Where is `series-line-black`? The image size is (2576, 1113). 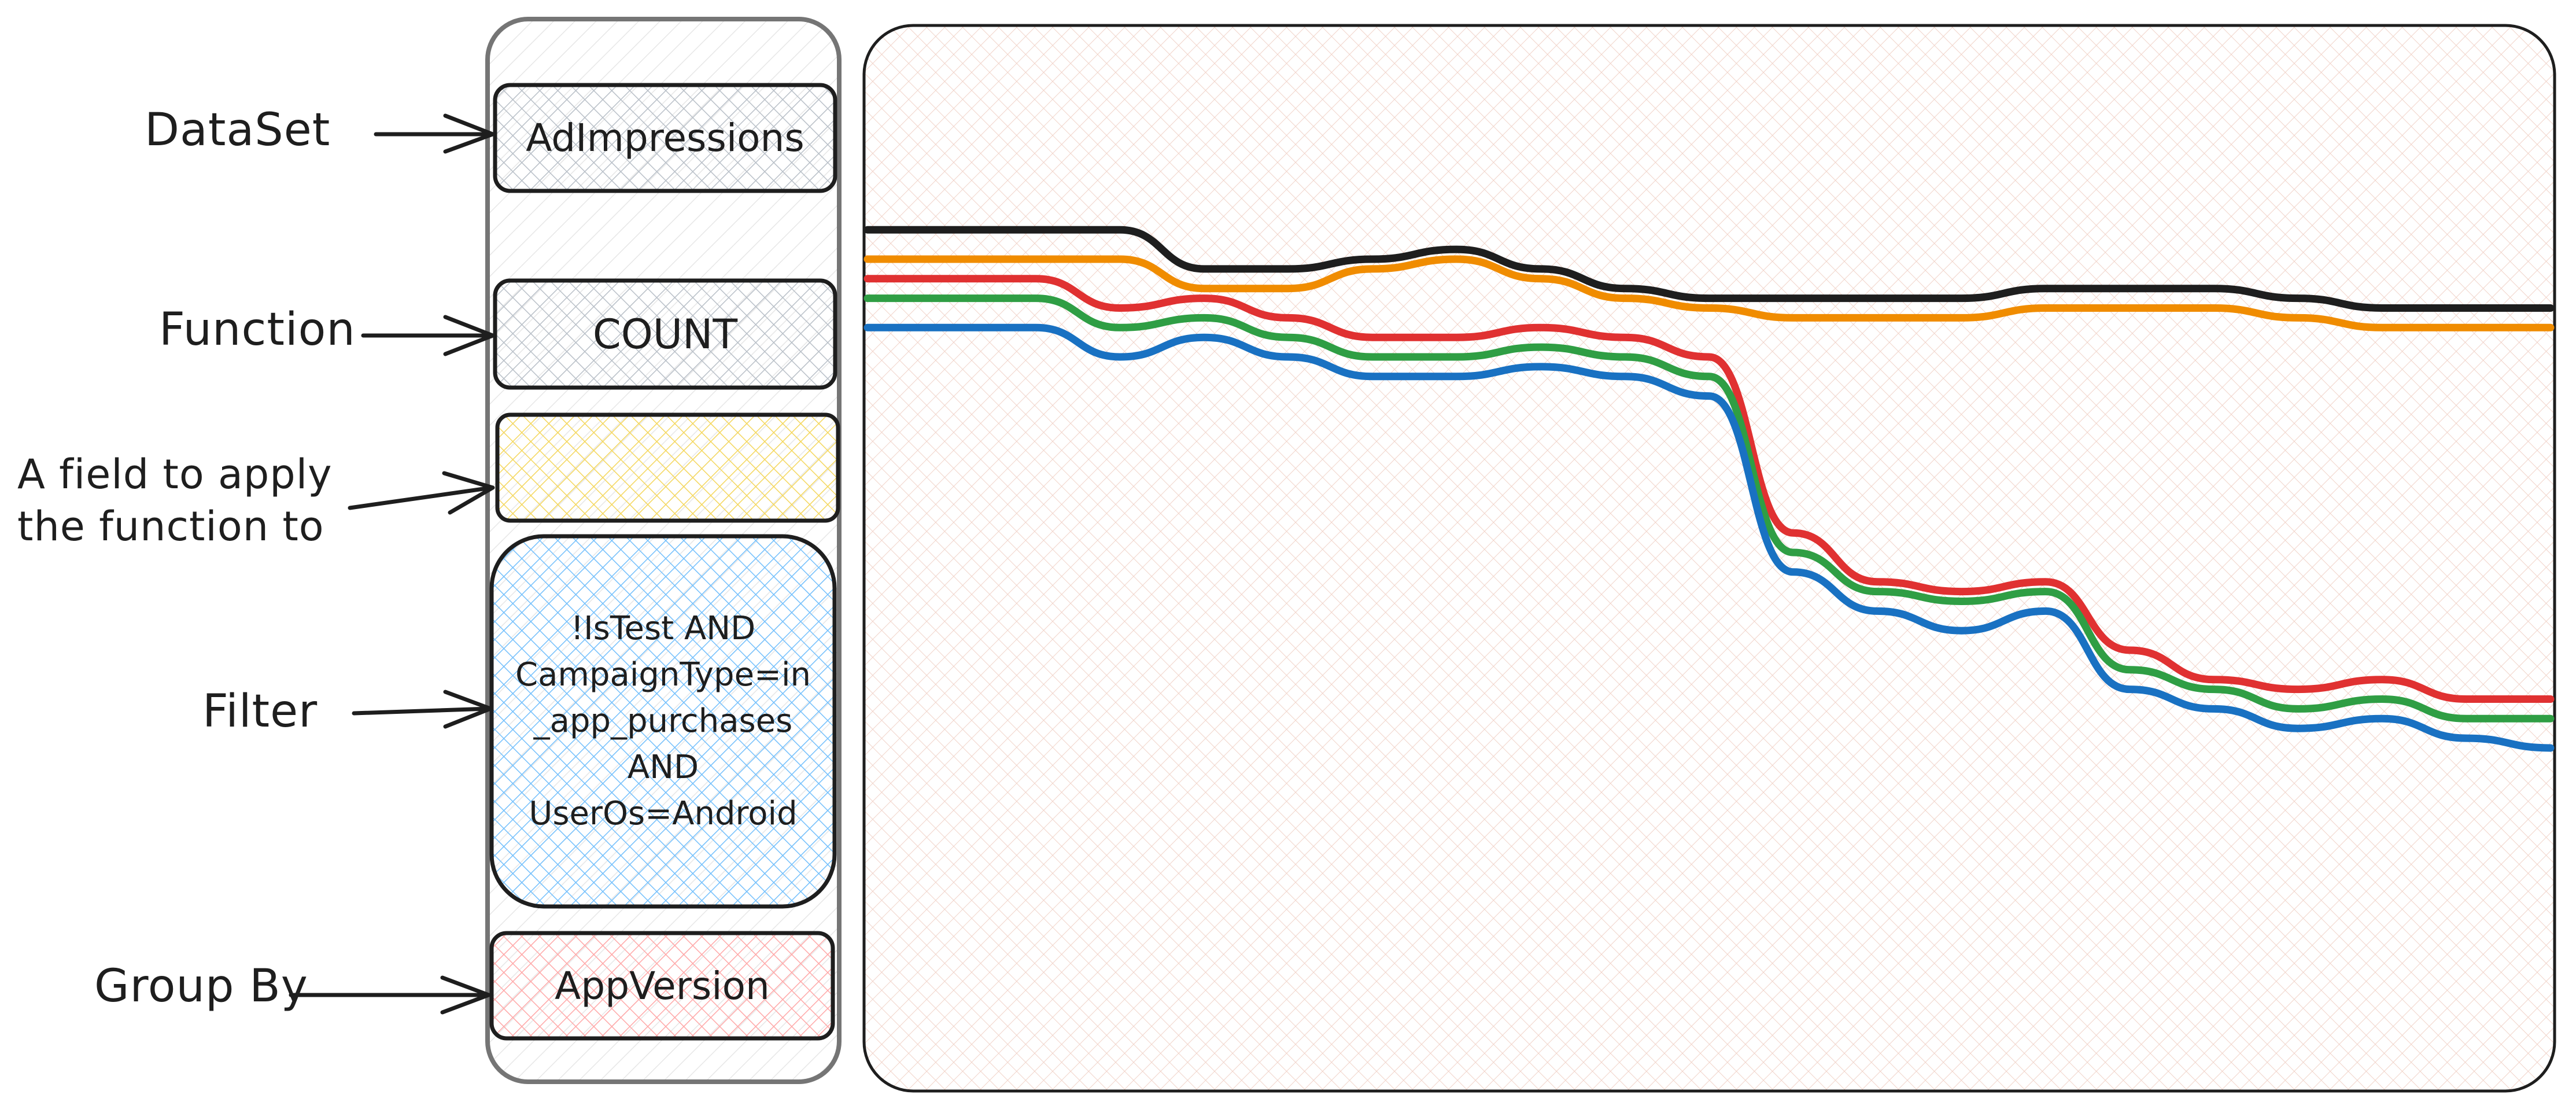
series-line-black is located at coordinates (1709, 269).